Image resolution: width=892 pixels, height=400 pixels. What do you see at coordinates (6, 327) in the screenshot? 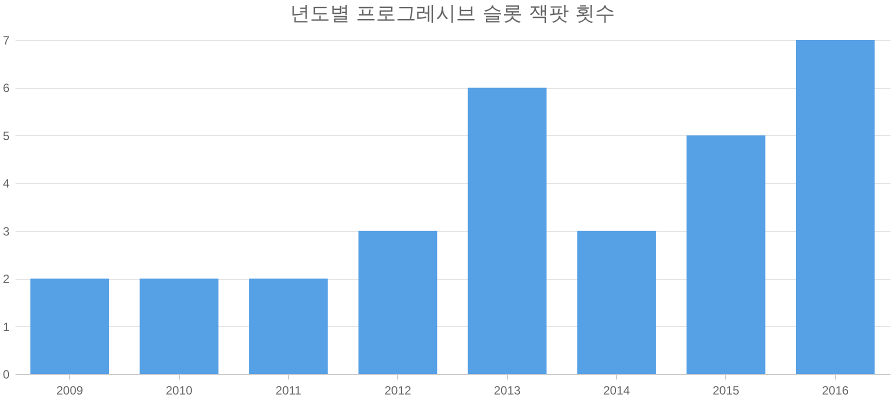
I see `y-tick-label: 1` at bounding box center [6, 327].